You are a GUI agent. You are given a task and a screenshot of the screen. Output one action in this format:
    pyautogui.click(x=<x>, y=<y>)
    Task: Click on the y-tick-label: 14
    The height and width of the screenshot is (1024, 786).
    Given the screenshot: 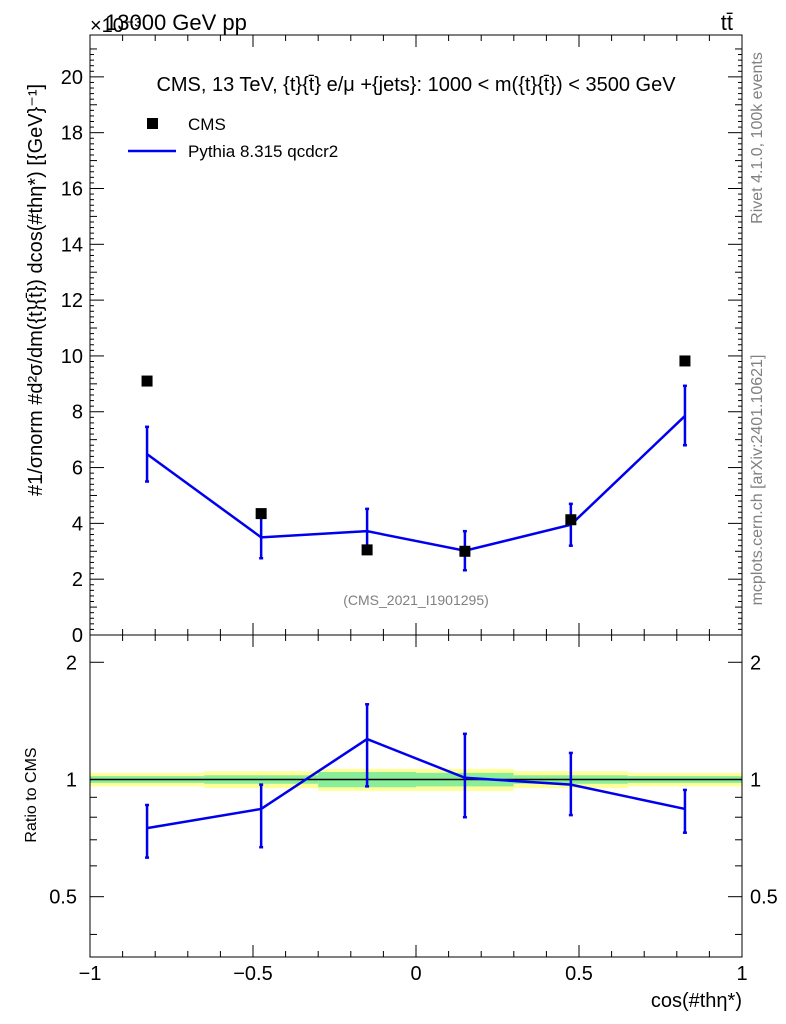 What is the action you would take?
    pyautogui.click(x=72, y=245)
    